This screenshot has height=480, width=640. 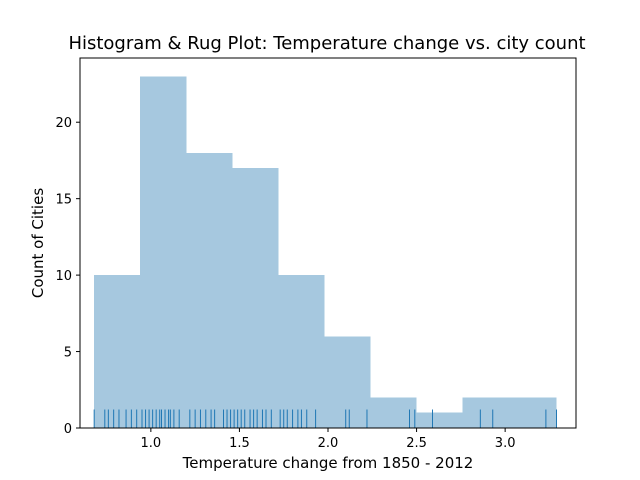 I want to click on y-tick-label: 10, so click(x=63, y=276).